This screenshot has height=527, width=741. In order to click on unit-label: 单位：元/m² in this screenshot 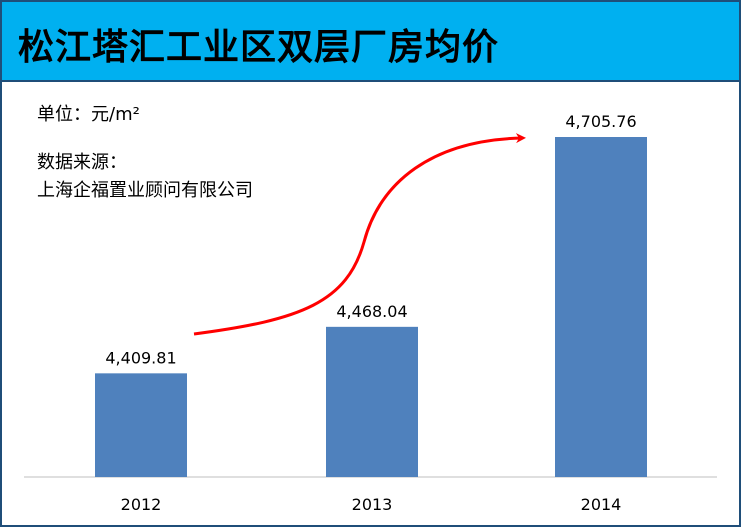, I will do `click(88, 114)`.